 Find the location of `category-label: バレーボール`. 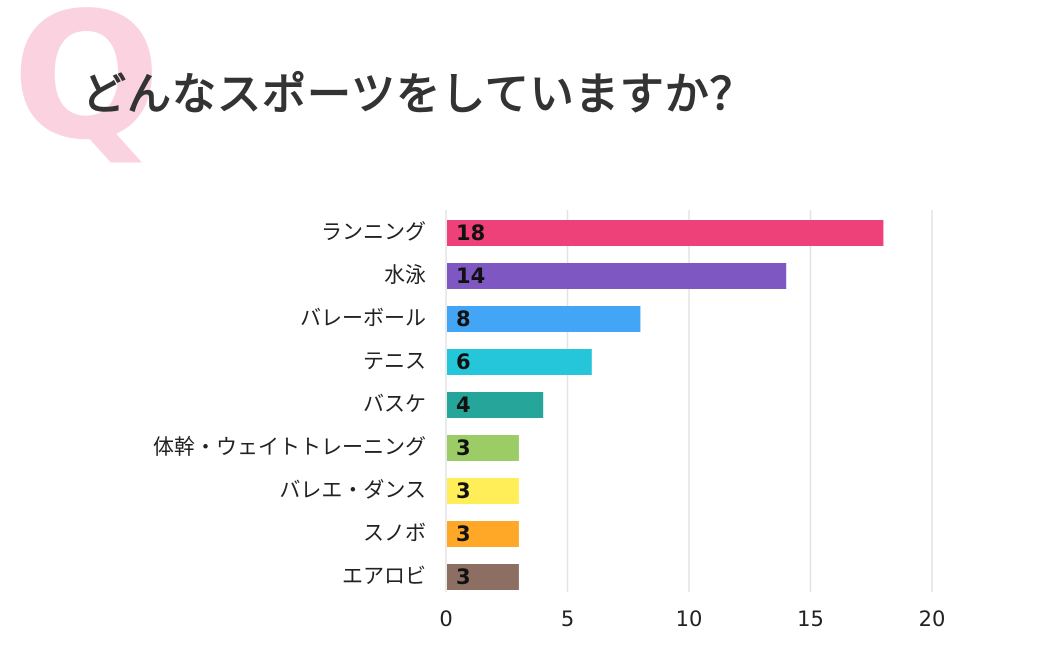

category-label: バレーボール is located at coordinates (363, 318).